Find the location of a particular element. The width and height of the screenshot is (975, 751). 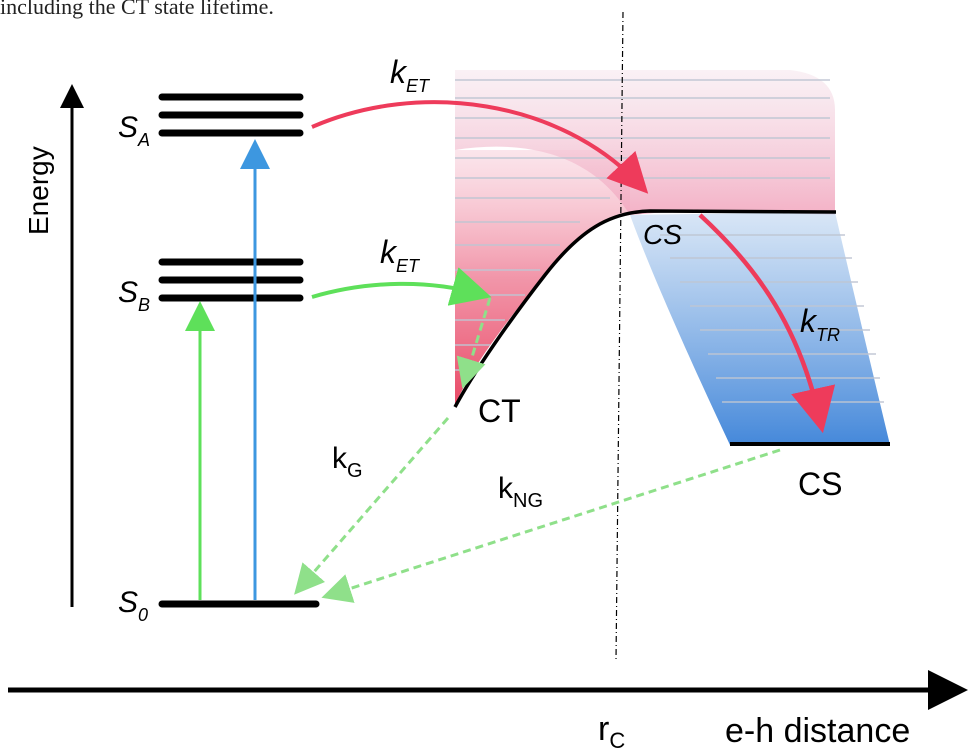

ct-state-label: CT is located at coordinates (499, 411).